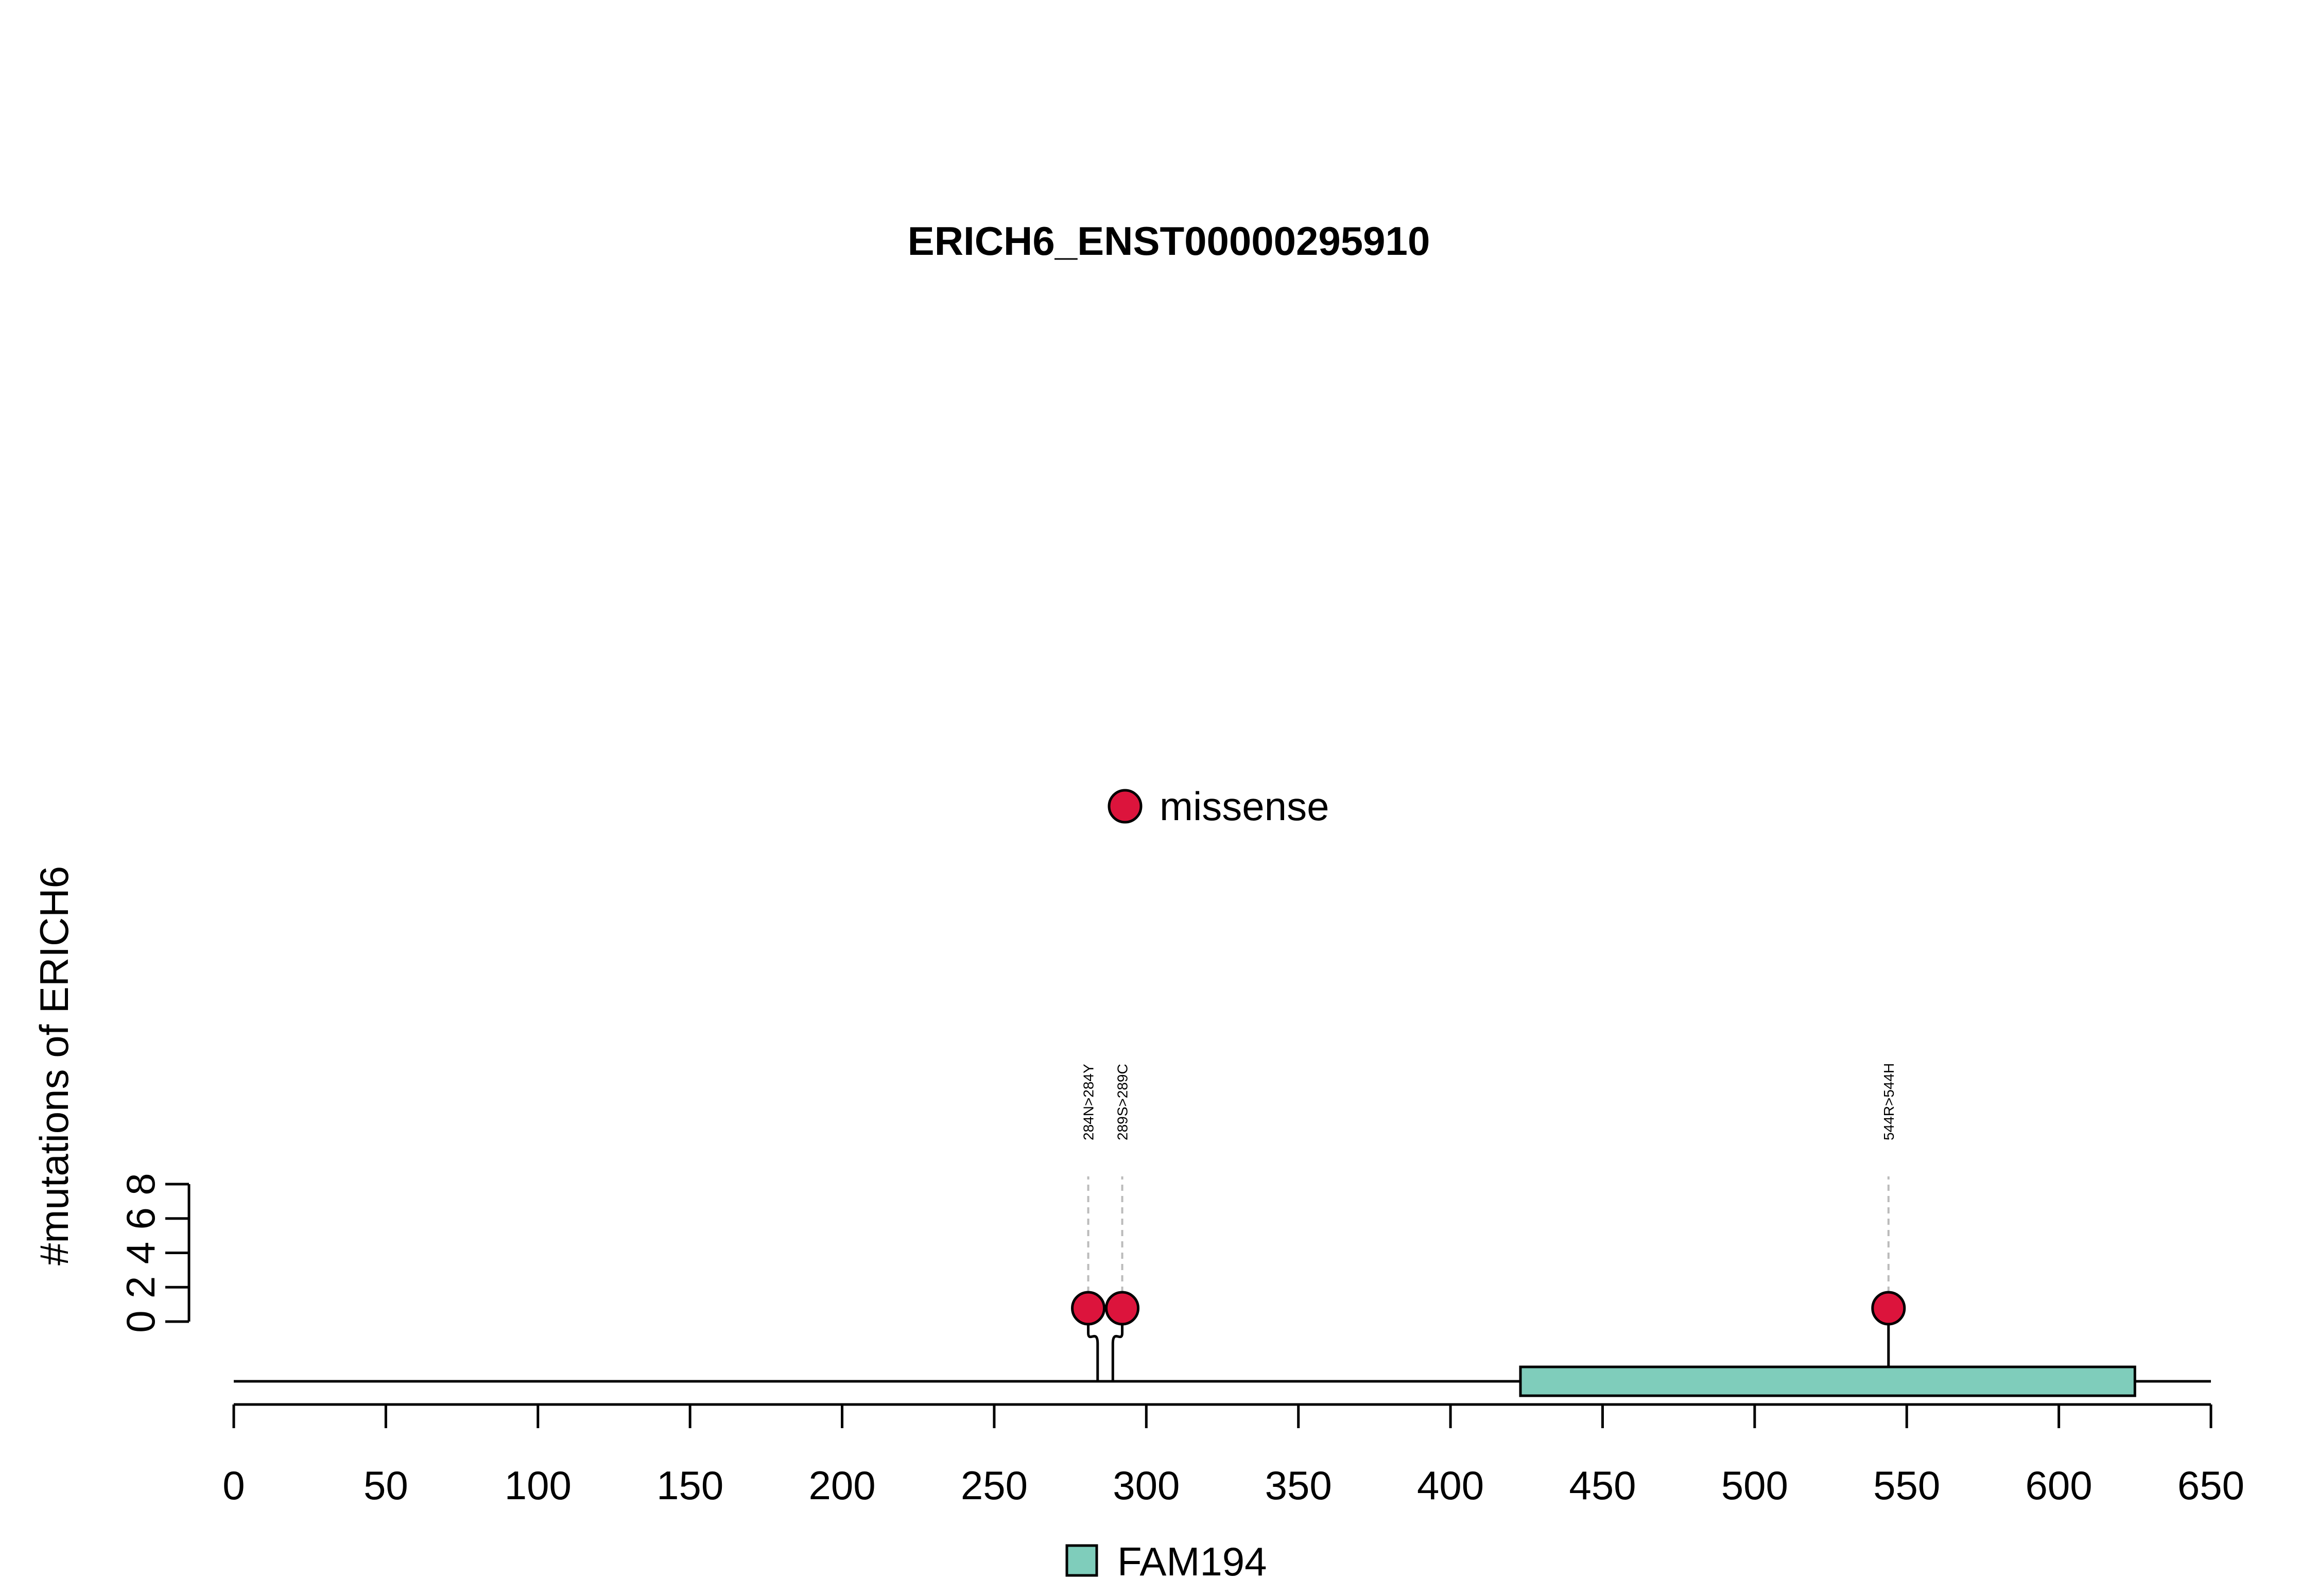 This screenshot has width=2317, height=1596. What do you see at coordinates (1146, 1486) in the screenshot?
I see `x-tick-label: 300` at bounding box center [1146, 1486].